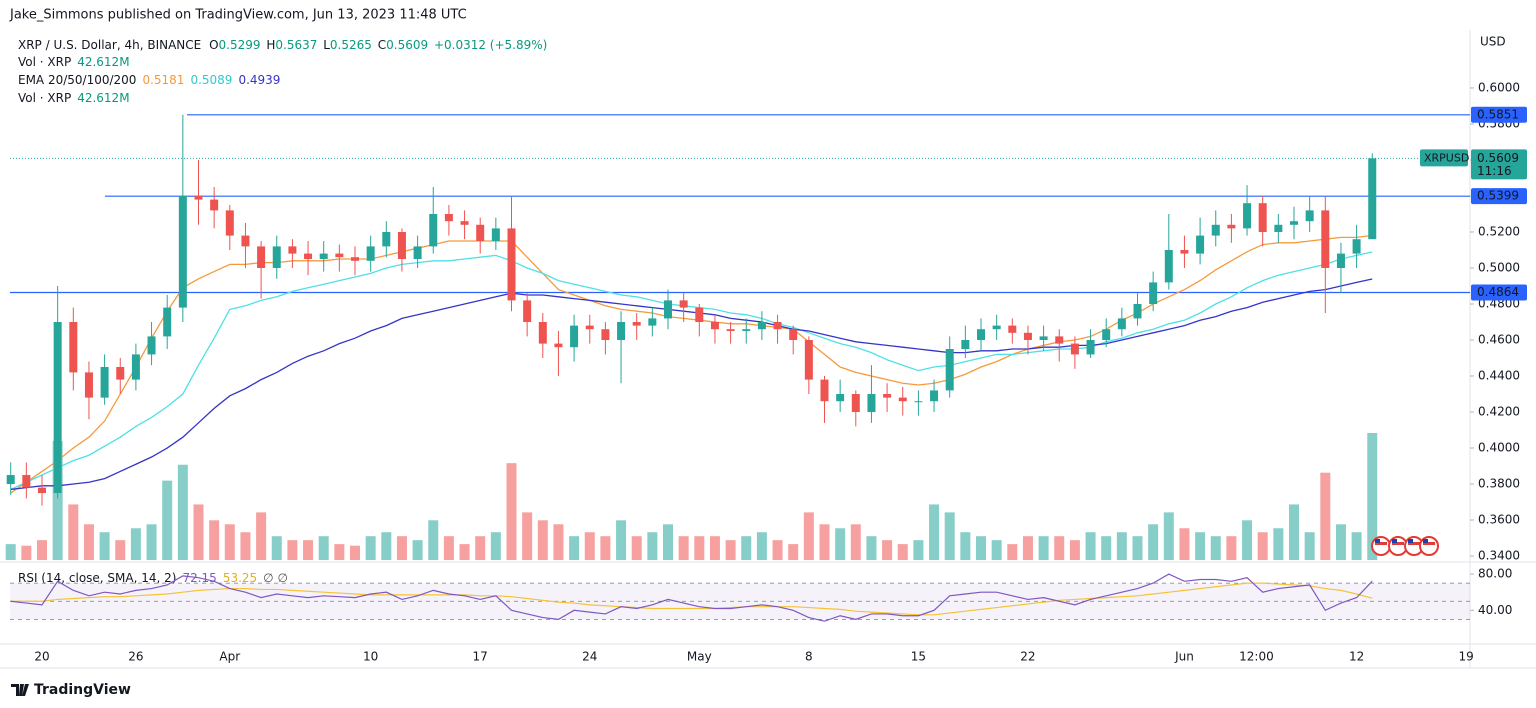 This screenshot has height=708, width=1536. What do you see at coordinates (809, 657) in the screenshot?
I see `time-label: 8` at bounding box center [809, 657].